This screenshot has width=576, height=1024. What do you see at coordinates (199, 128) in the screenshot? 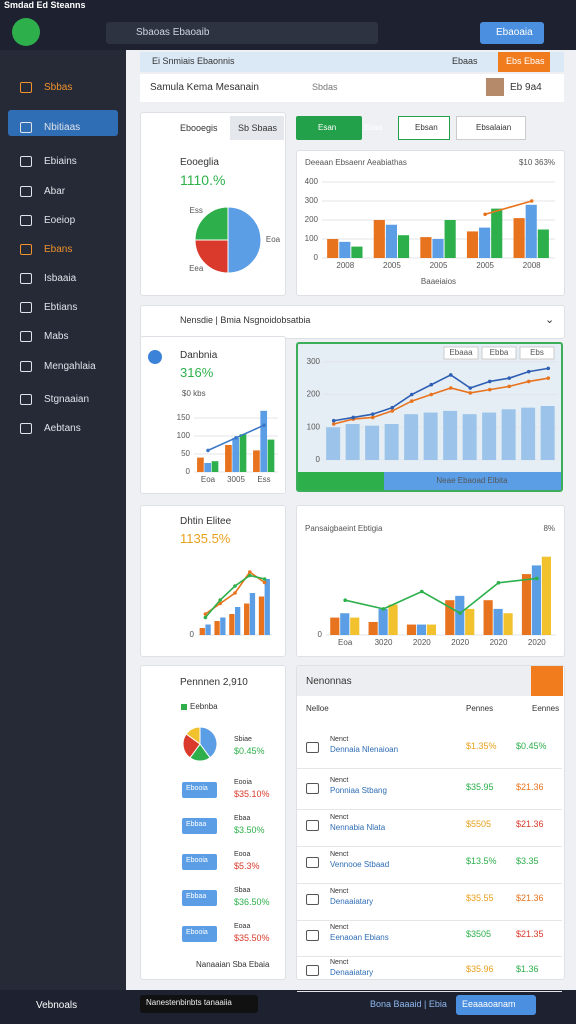
I see `card-title: Ebooegis` at bounding box center [199, 128].